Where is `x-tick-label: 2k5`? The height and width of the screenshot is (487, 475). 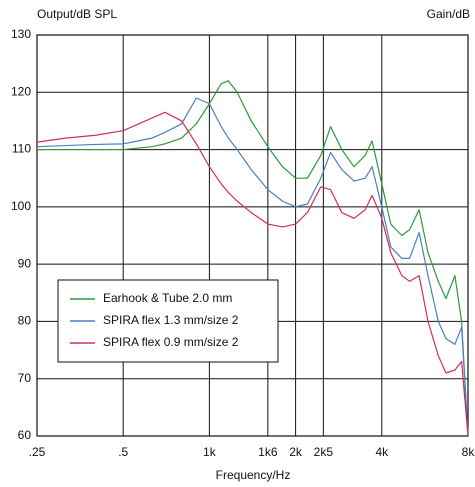
x-tick-label: 2k5 is located at coordinates (324, 452).